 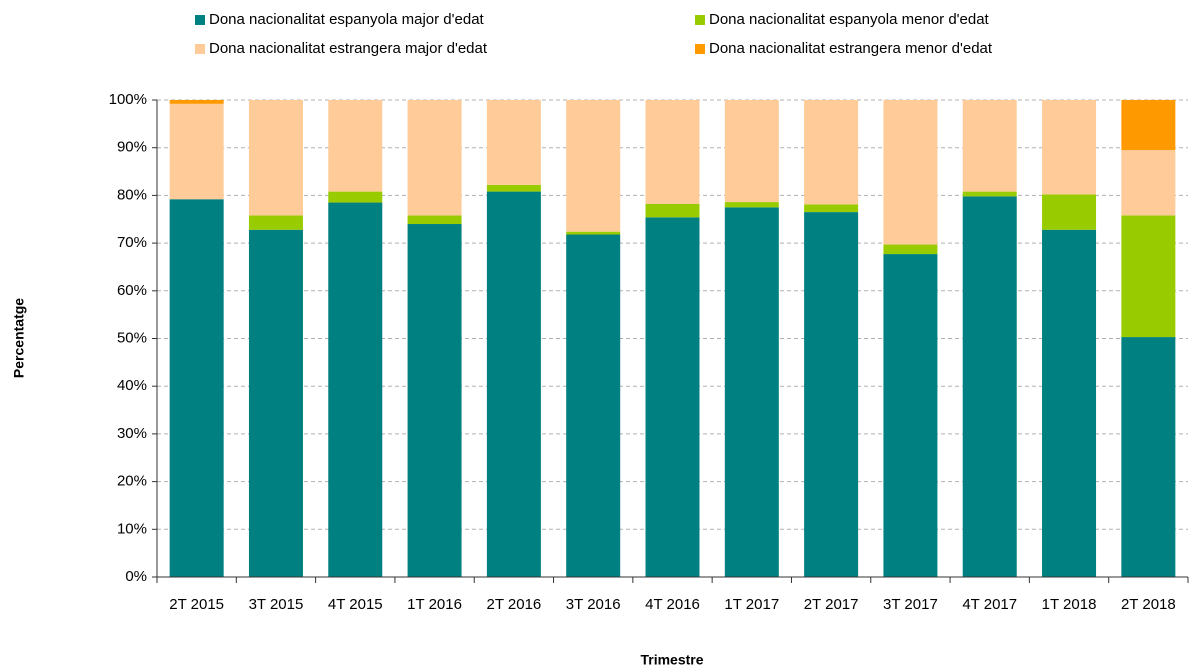 What do you see at coordinates (513, 604) in the screenshot?
I see `x-tick-label: 2T 2016` at bounding box center [513, 604].